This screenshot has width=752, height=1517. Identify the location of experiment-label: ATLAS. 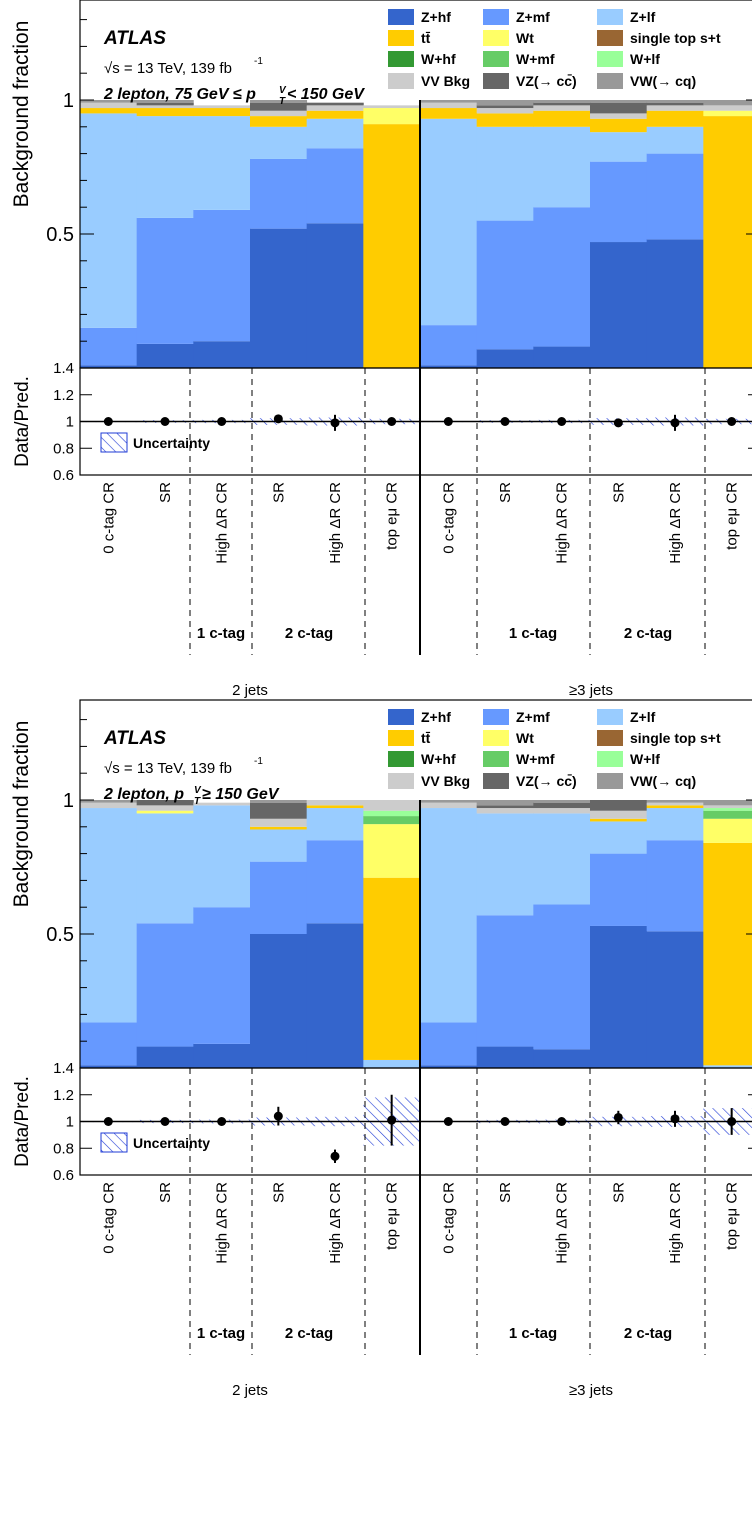
(134, 738).